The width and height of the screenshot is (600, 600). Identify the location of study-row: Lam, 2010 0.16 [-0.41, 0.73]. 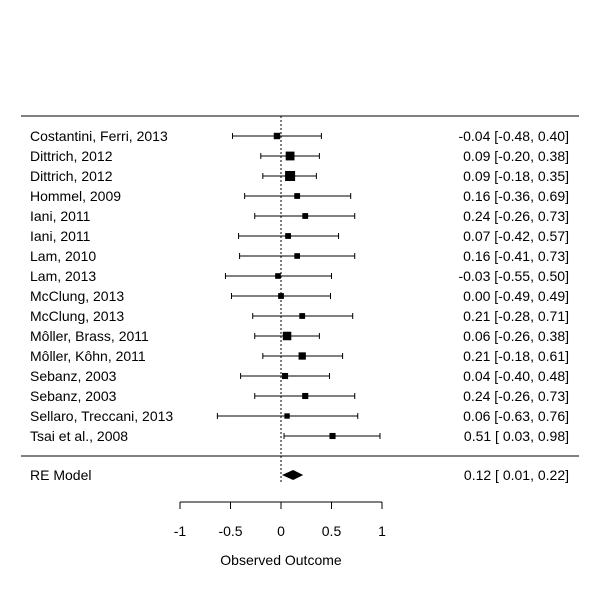
(299, 256).